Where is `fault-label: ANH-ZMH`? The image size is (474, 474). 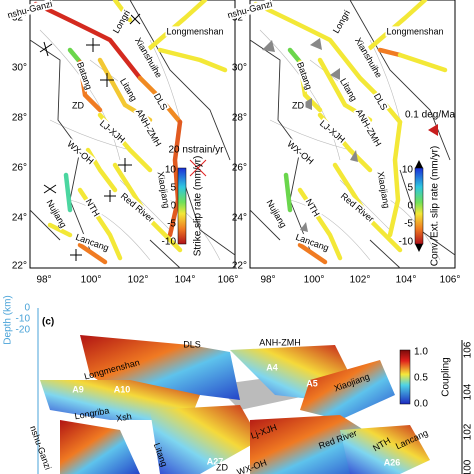
fault-label: ANH-ZMH is located at coordinates (280, 342).